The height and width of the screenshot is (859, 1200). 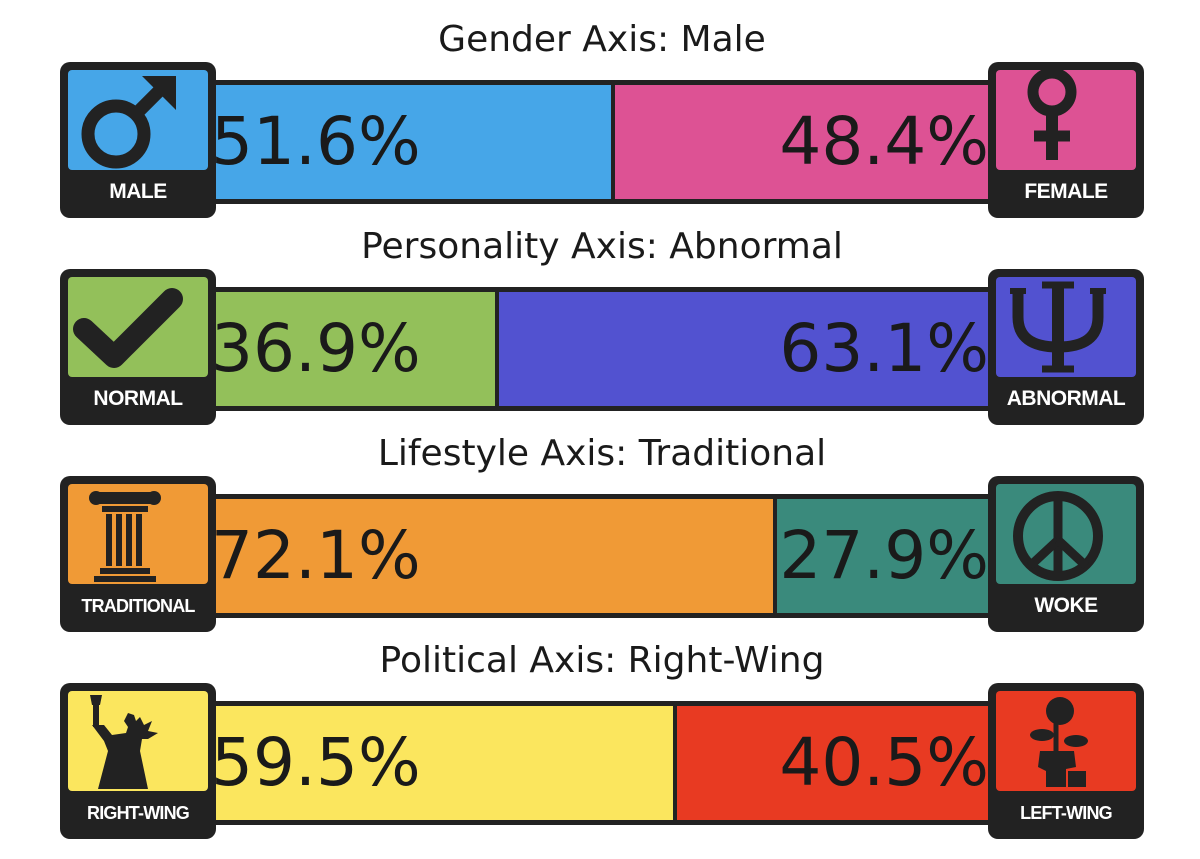 I want to click on column-icon, so click(x=125, y=536).